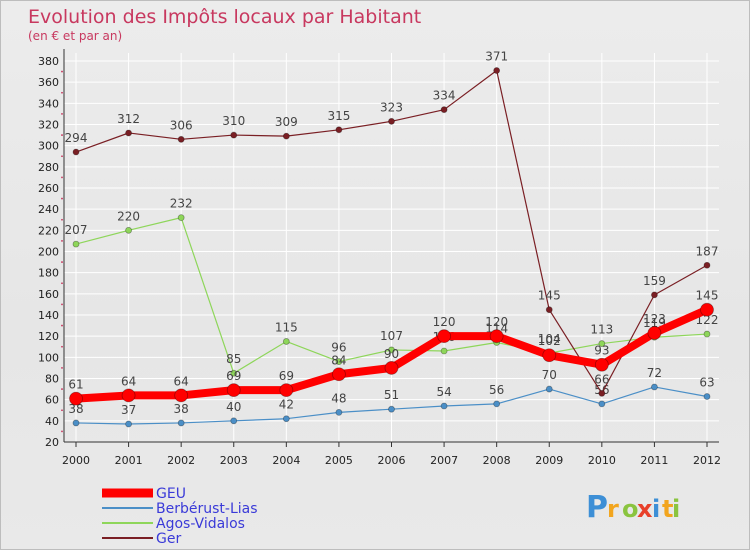 The width and height of the screenshot is (750, 551). What do you see at coordinates (52, 400) in the screenshot?
I see `y-tick-label-60: 60` at bounding box center [52, 400].